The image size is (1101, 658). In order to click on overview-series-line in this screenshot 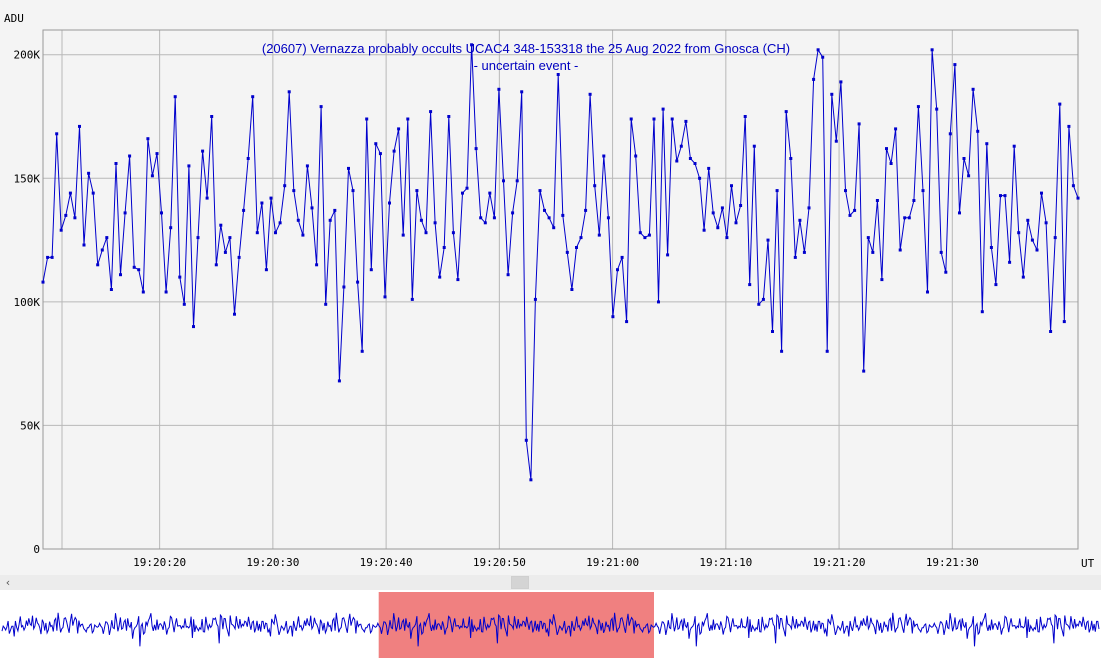, I will do `click(550, 629)`.